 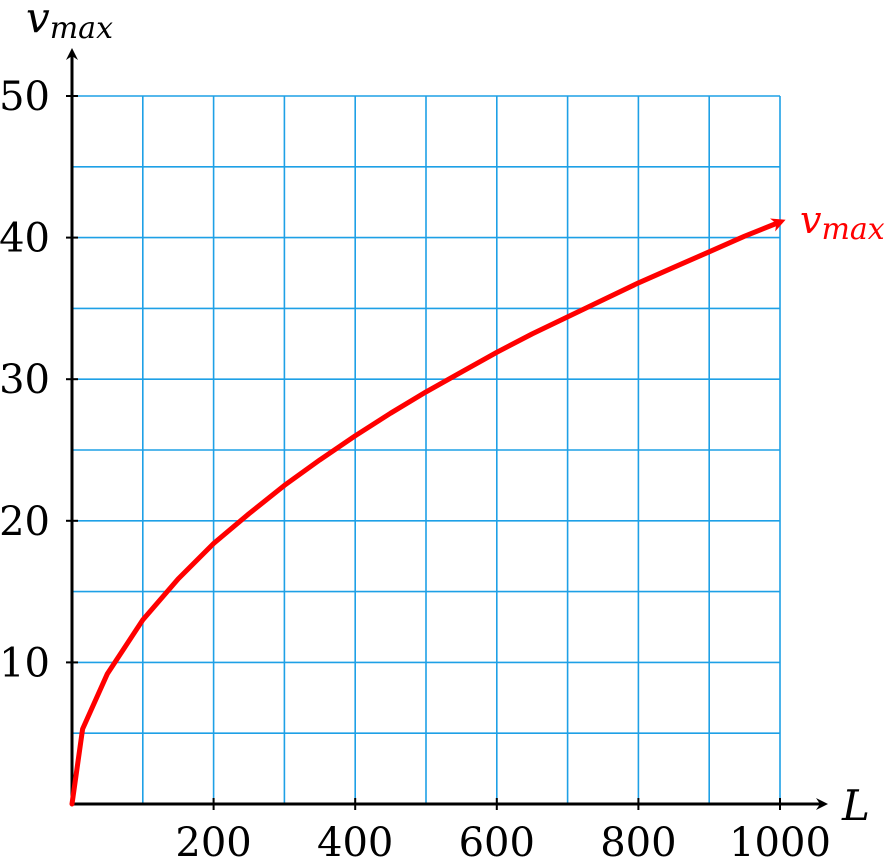 What do you see at coordinates (780, 839) in the screenshot?
I see `x-tick-label: 1000` at bounding box center [780, 839].